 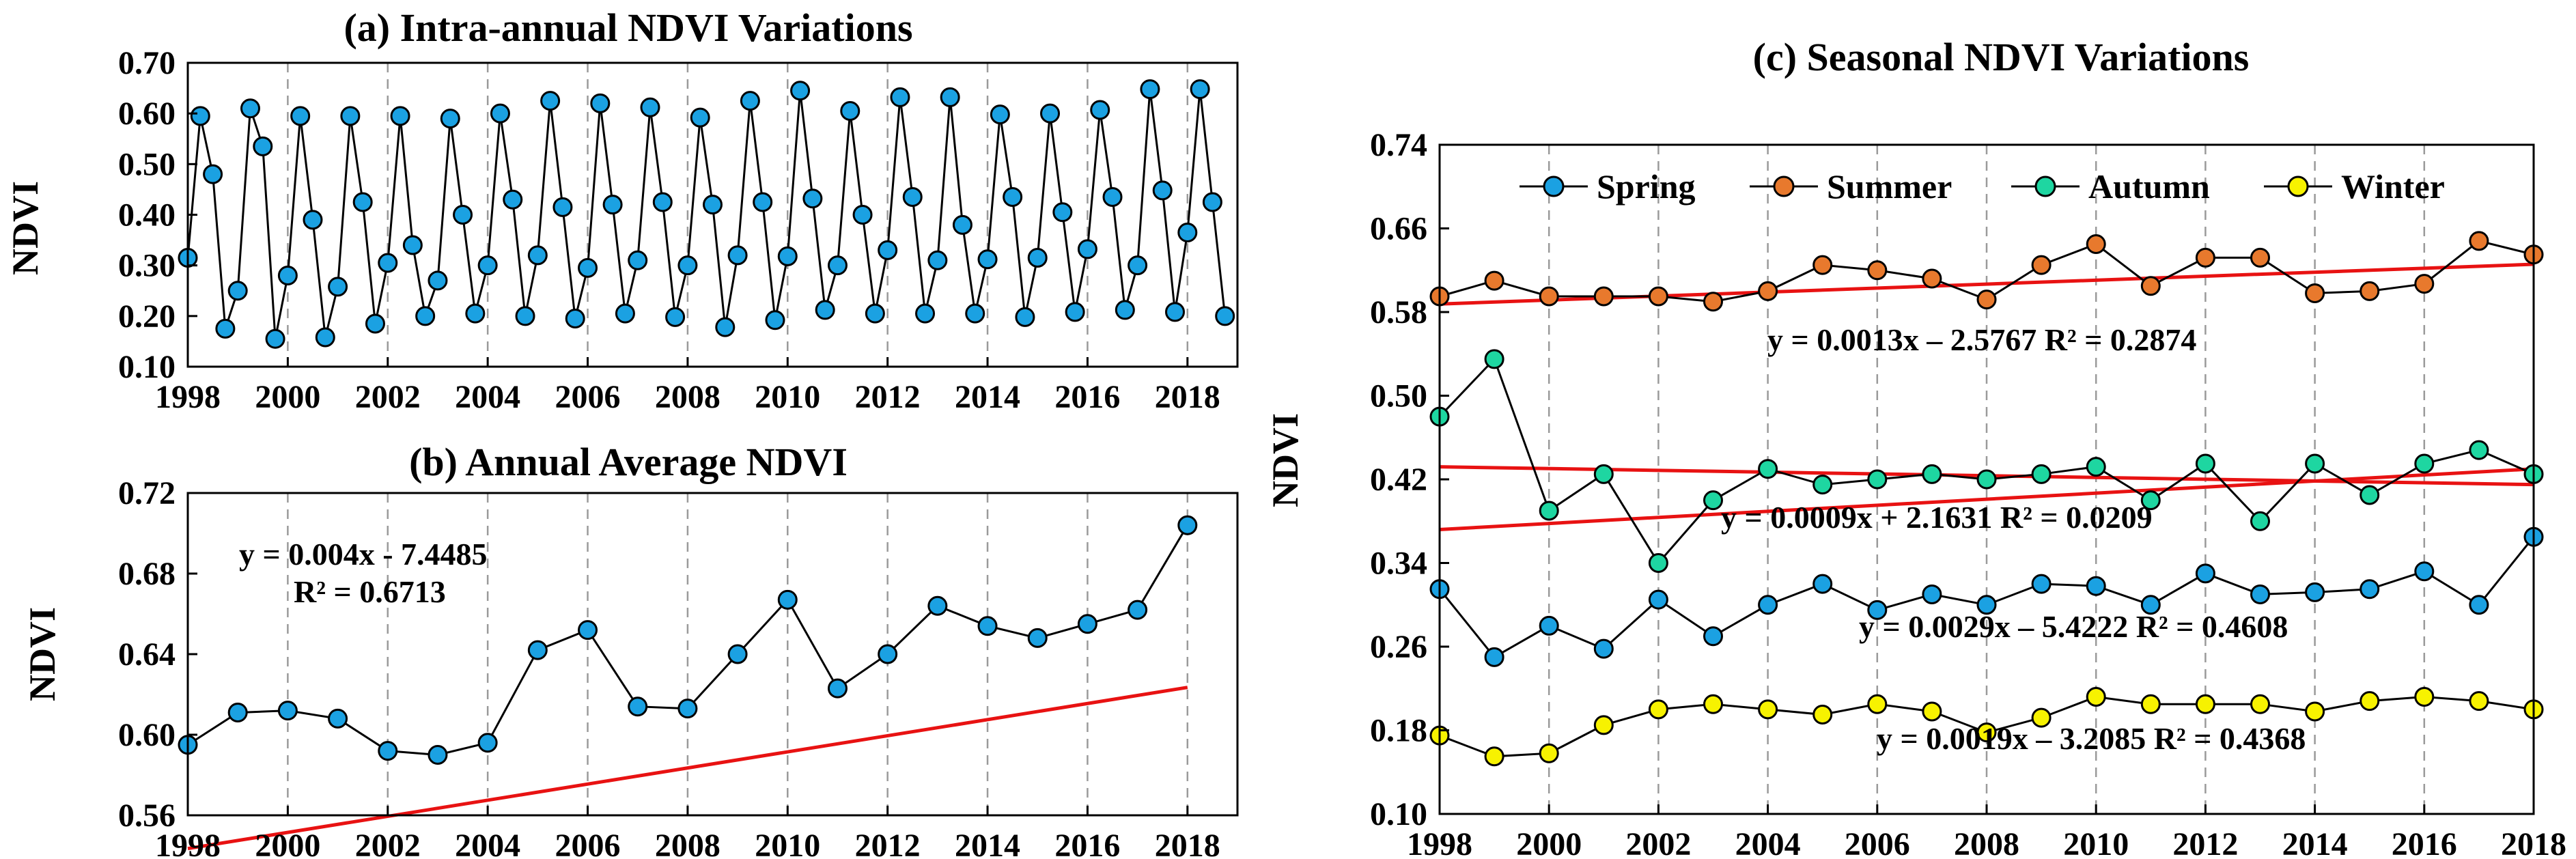 I want to click on panel-c-equation-summer: y = 0.0013x – 2.5767 R² = 0.2874, so click(x=1981, y=339).